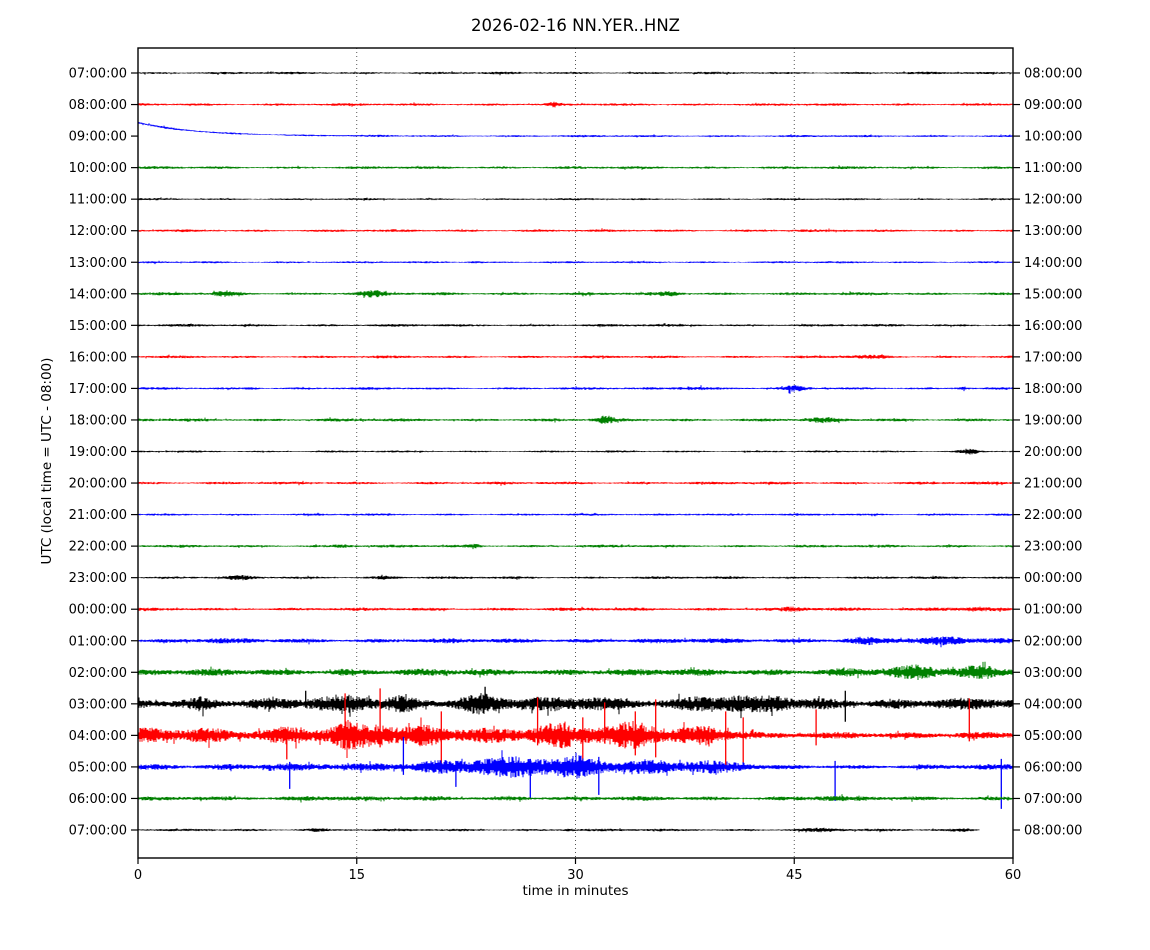 This screenshot has width=1150, height=950. Describe the element at coordinates (138, 875) in the screenshot. I see `x-tick-label: 0` at that location.